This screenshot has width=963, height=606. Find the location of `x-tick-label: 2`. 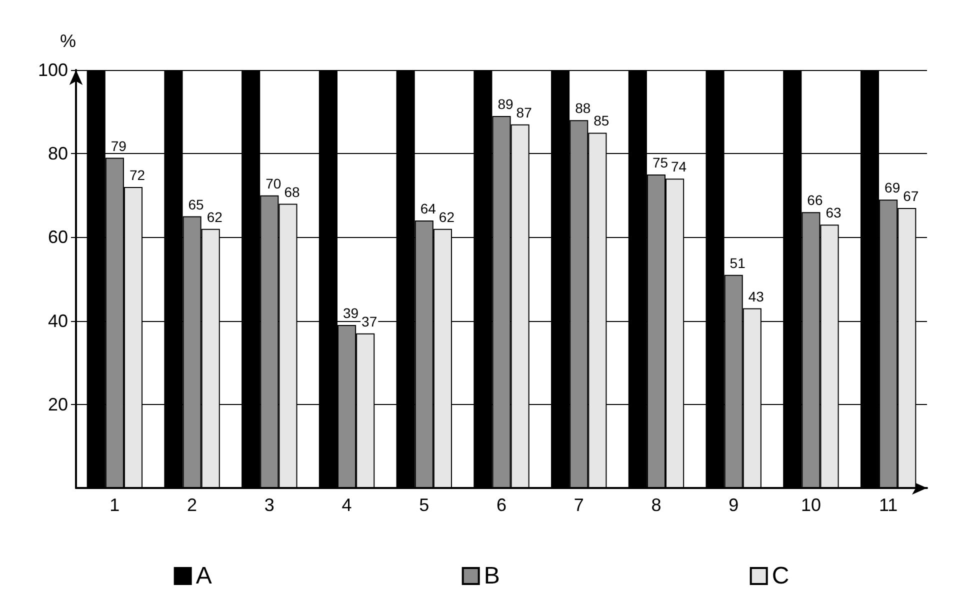

x-tick-label: 2 is located at coordinates (192, 505).